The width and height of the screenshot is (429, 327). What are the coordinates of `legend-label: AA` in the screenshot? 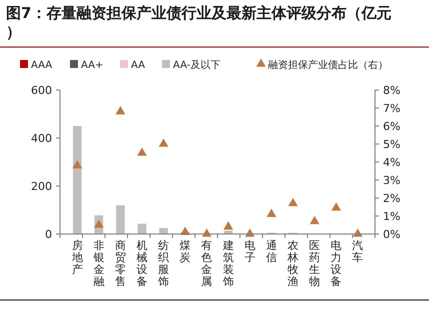 It's located at (138, 65).